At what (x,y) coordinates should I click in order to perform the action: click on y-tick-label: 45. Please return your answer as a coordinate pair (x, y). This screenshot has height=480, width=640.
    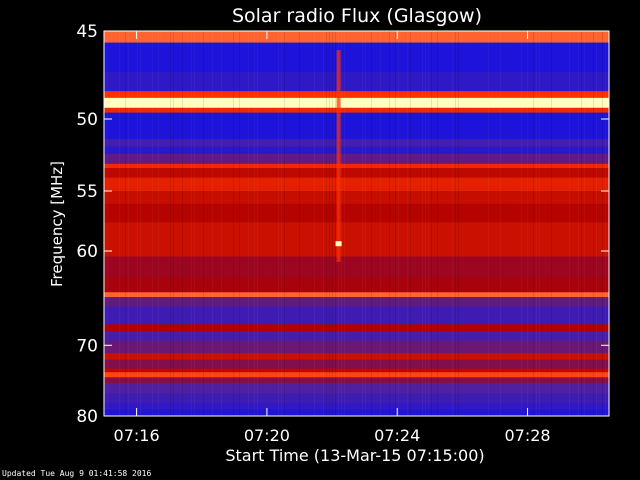
    Looking at the image, I should click on (87, 32).